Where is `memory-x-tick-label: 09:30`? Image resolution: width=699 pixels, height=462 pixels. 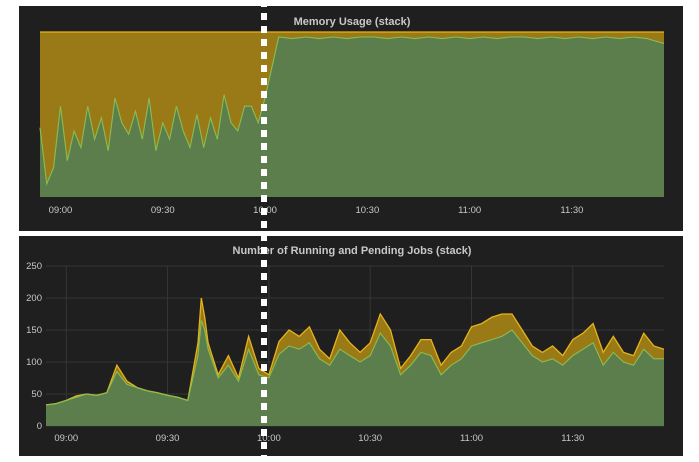
memory-x-tick-label: 09:30 is located at coordinates (163, 210).